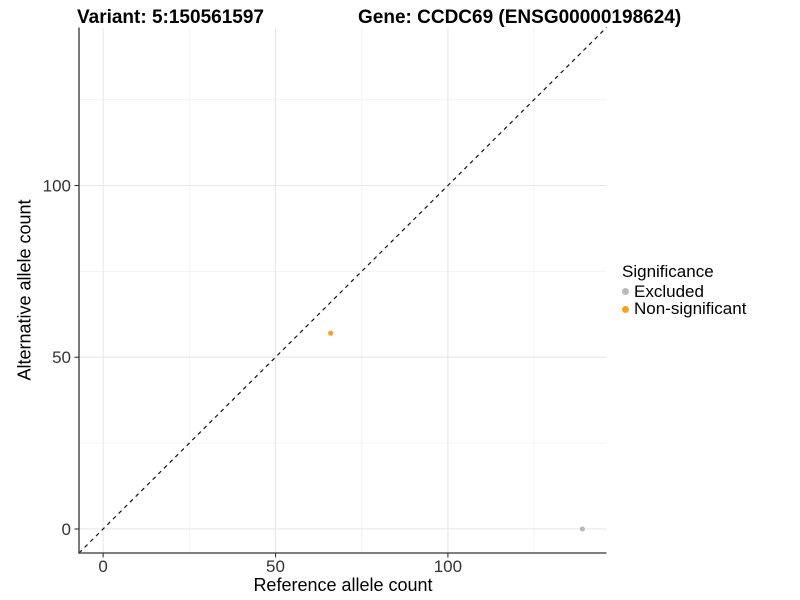  I want to click on data-point-non-significant, so click(331, 333).